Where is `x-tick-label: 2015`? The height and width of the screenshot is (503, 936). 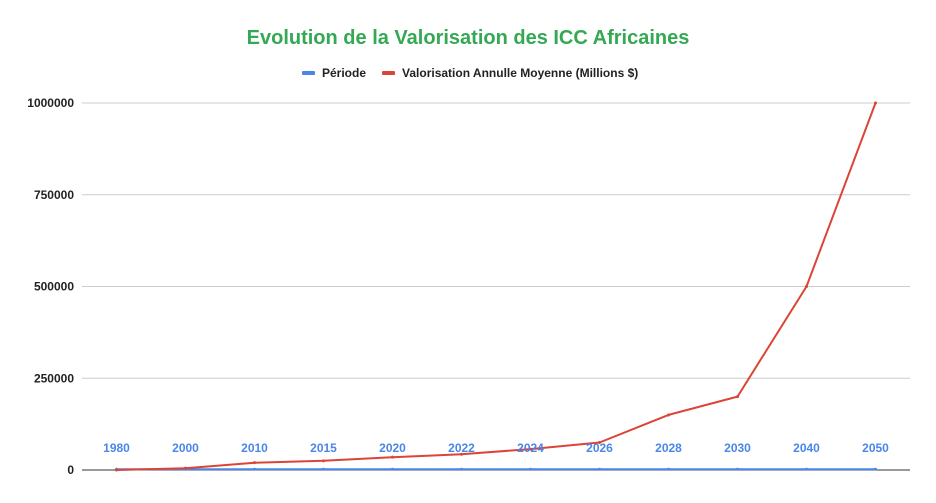 x-tick-label: 2015 is located at coordinates (323, 448).